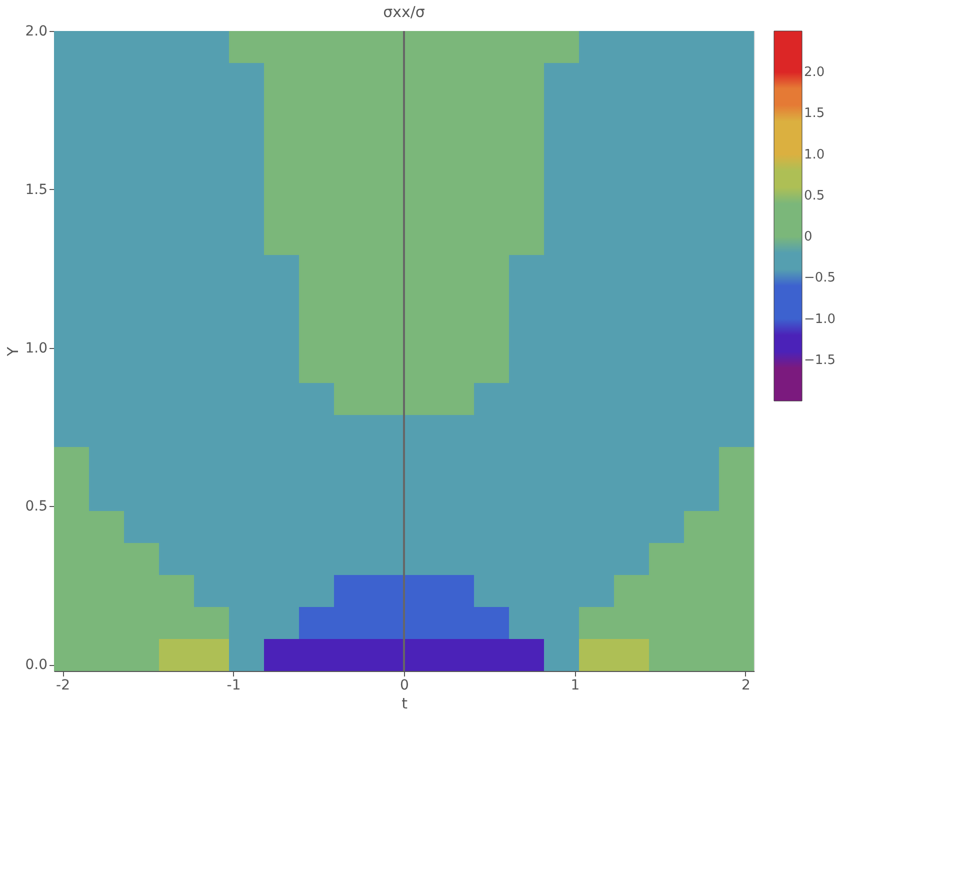 The height and width of the screenshot is (876, 955). Describe the element at coordinates (36, 665) in the screenshot. I see `y-tick-label: 0.0` at that location.